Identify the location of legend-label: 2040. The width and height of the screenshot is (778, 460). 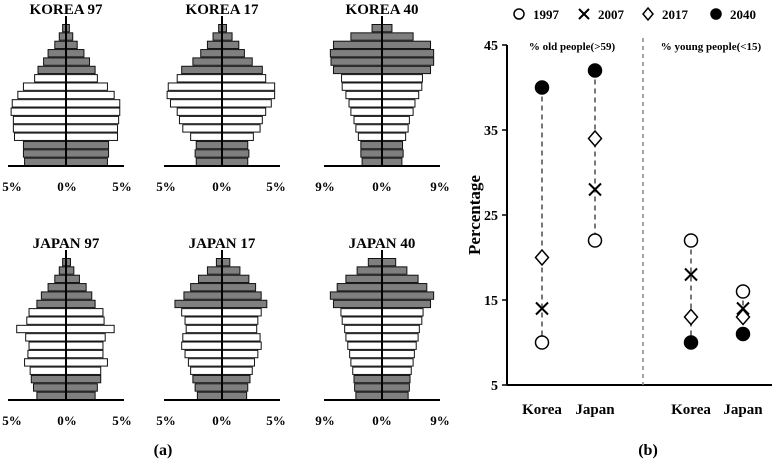
(743, 14).